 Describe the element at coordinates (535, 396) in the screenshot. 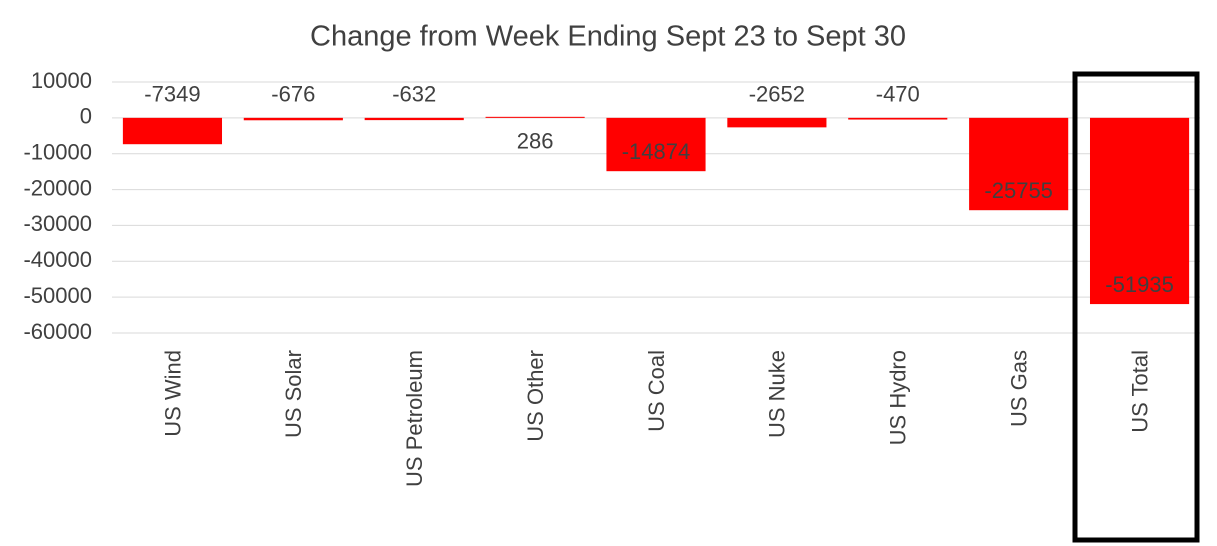

I see `x-tick-label: US Other` at that location.